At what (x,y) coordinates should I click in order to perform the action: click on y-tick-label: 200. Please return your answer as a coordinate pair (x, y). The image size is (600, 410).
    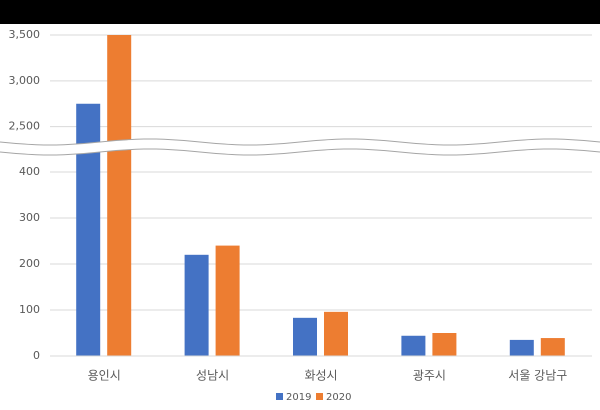
    Looking at the image, I should click on (29, 263).